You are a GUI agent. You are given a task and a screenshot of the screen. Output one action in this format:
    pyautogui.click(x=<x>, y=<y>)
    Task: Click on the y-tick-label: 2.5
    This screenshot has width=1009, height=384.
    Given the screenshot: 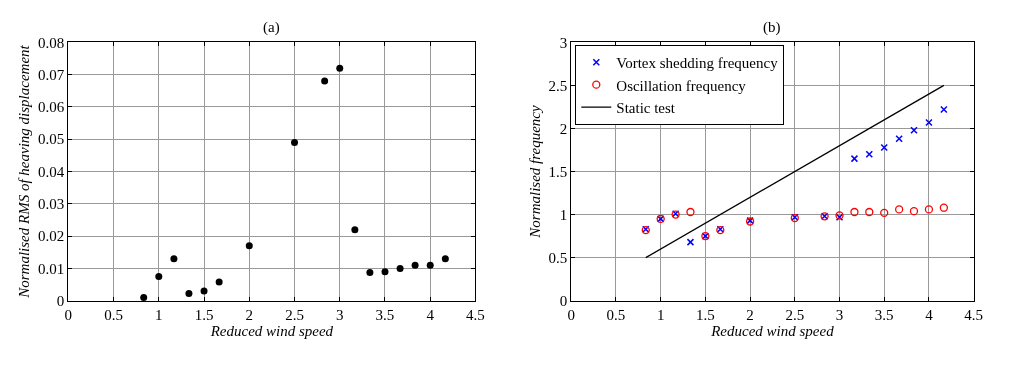 What is the action you would take?
    pyautogui.click(x=558, y=85)
    